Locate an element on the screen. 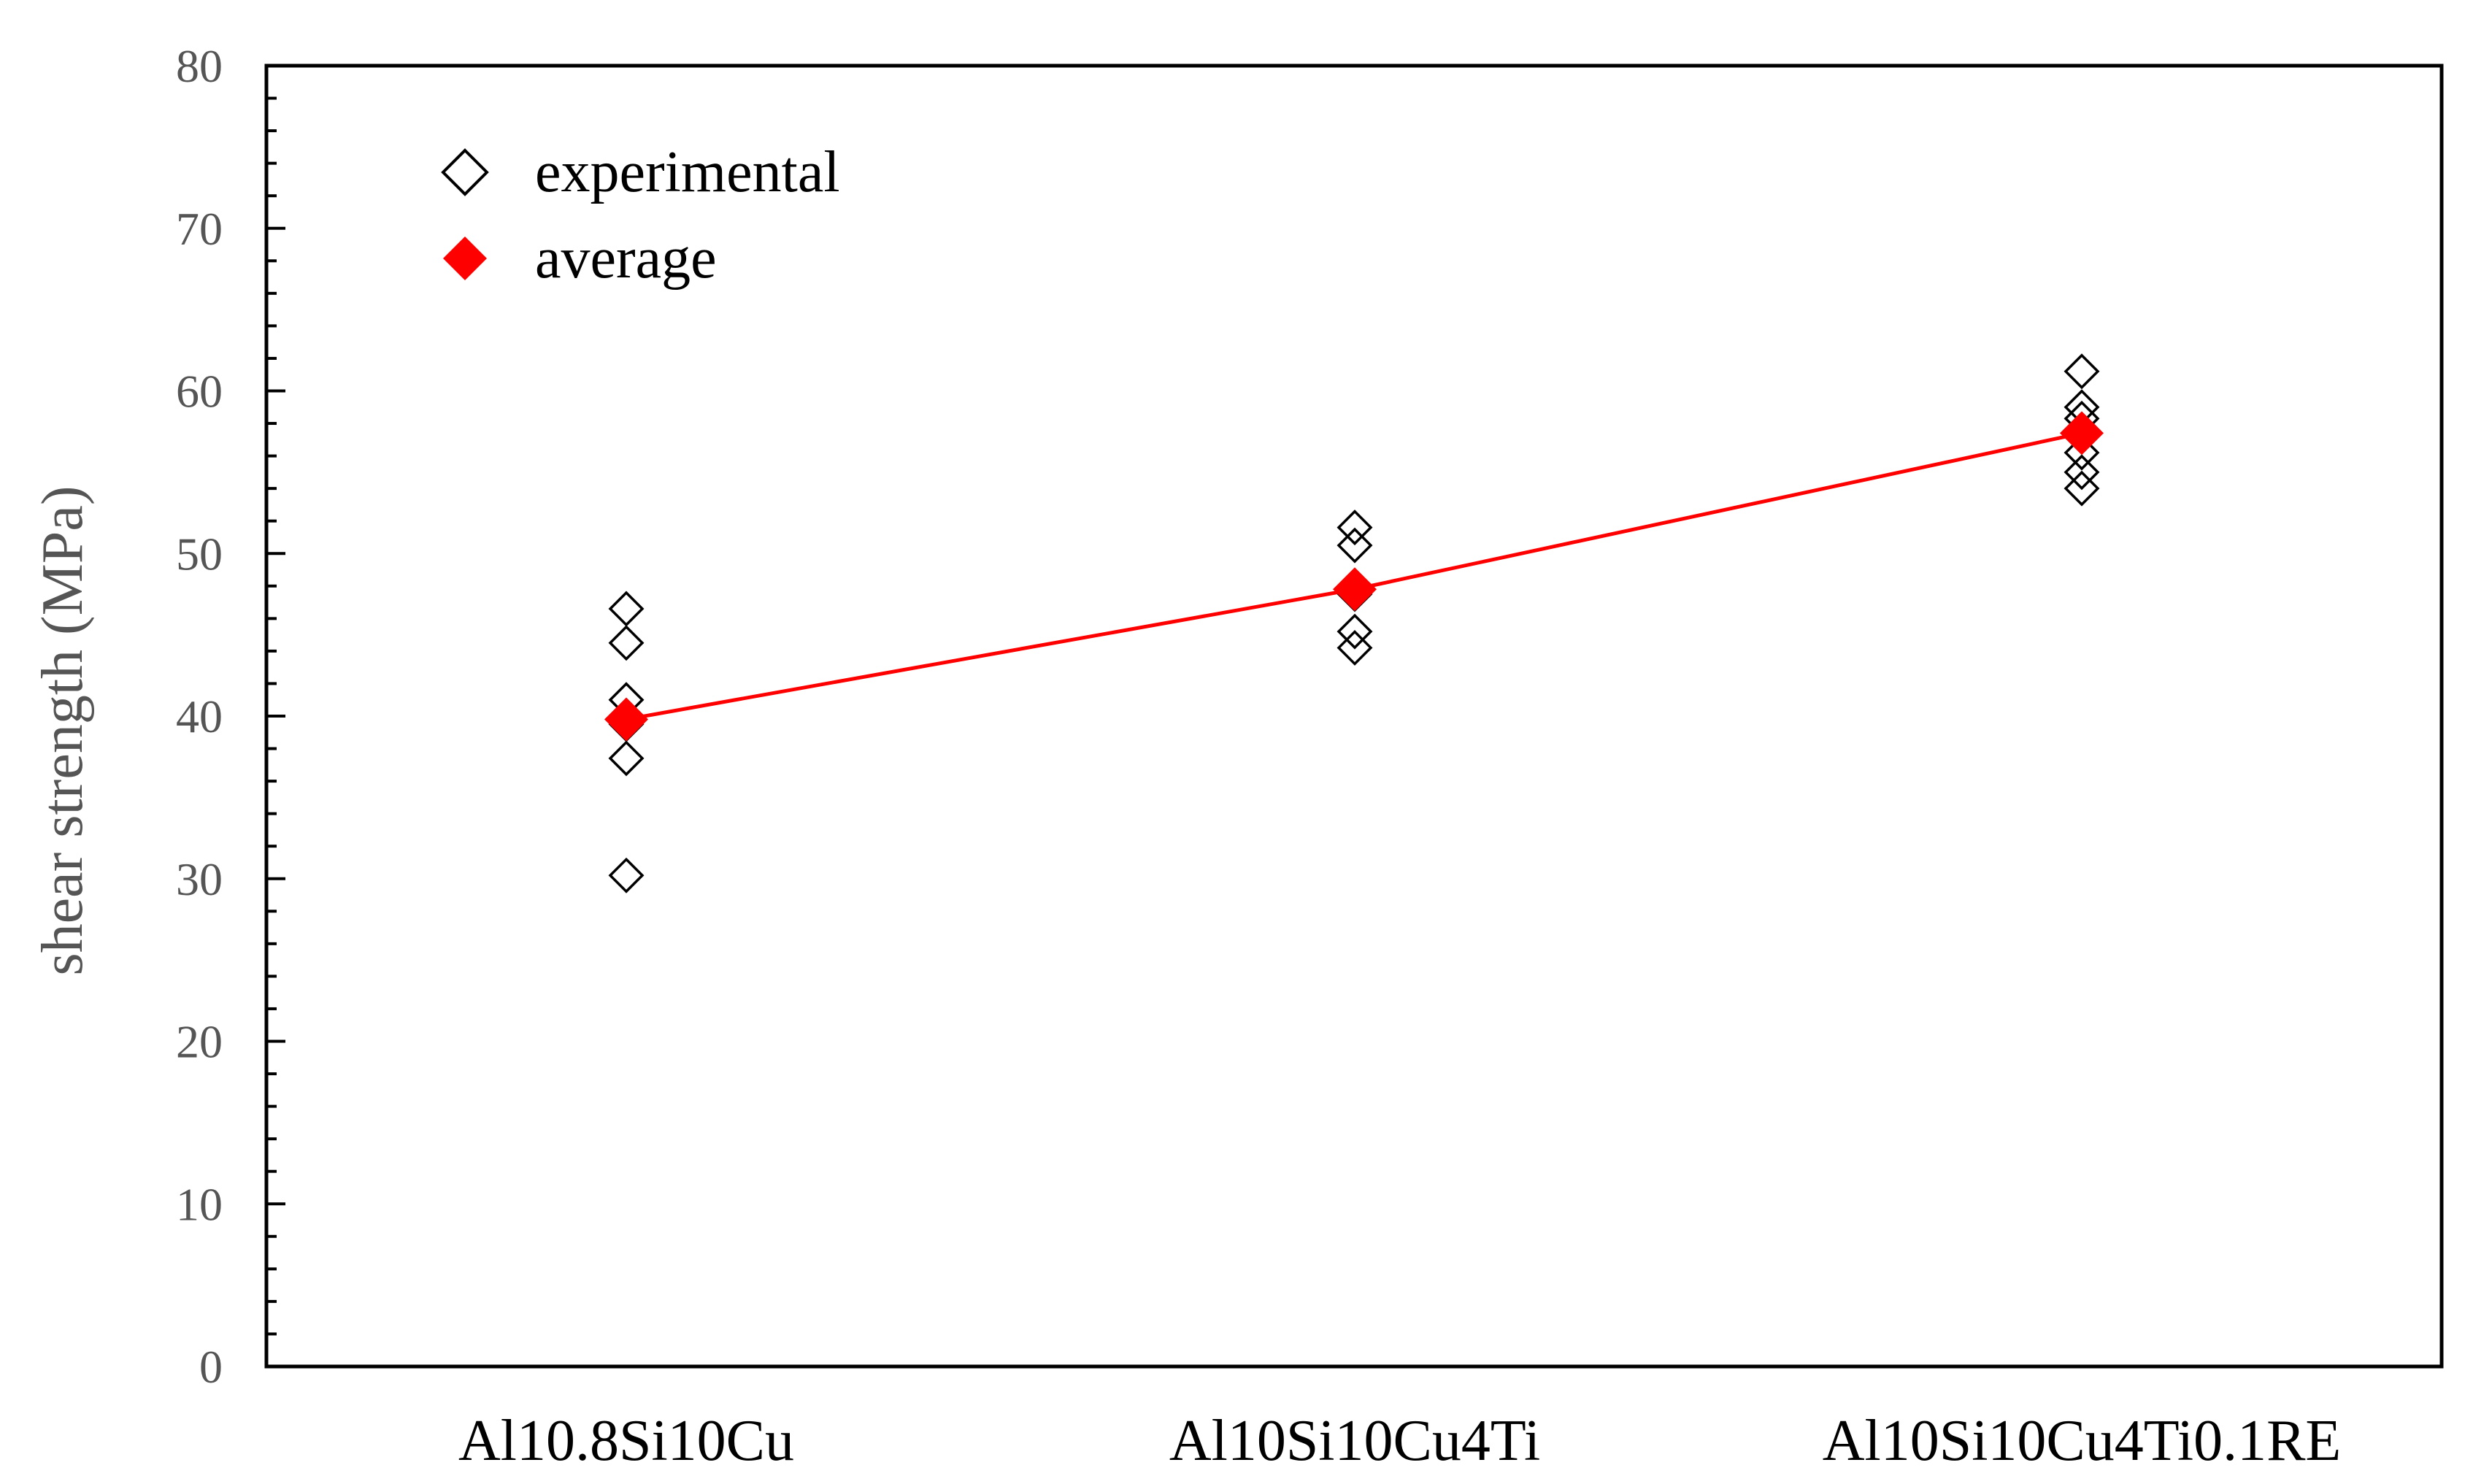  legend-average-label: average is located at coordinates (626, 258).